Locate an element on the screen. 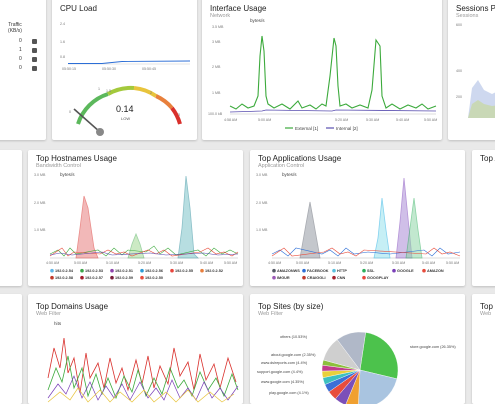 This screenshot has width=495, height=404. legend-item: 192.0.2.56 is located at coordinates (154, 271).